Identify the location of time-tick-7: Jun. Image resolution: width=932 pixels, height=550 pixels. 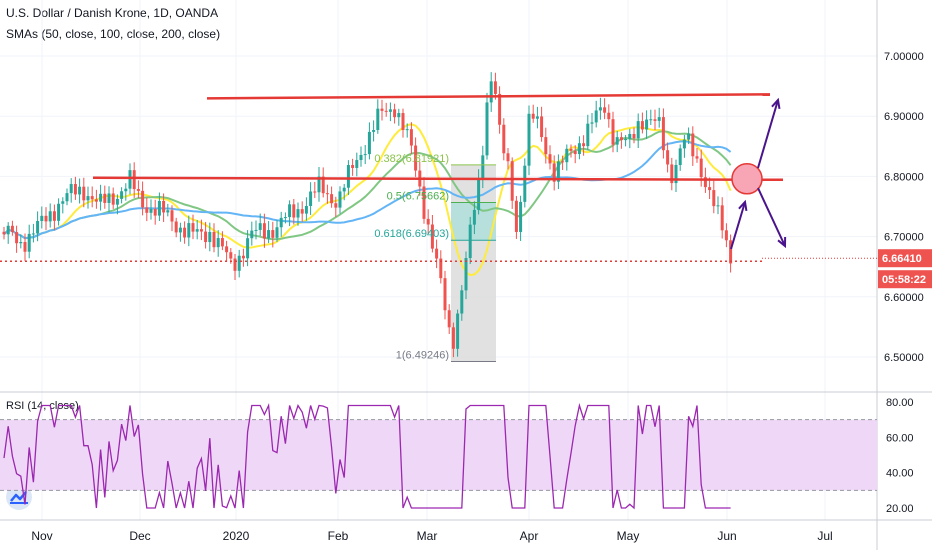
(726, 536).